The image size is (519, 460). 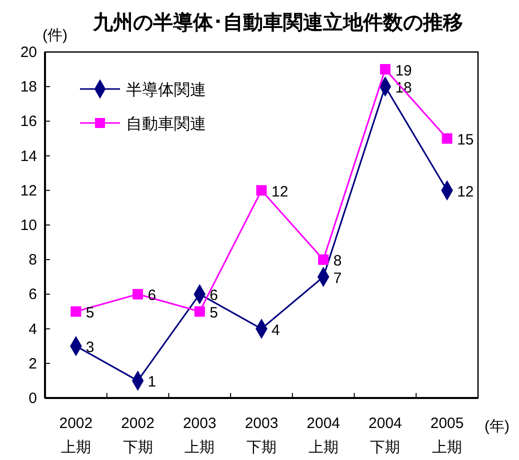 What do you see at coordinates (28, 225) in the screenshot?
I see `y-tick-label: 10` at bounding box center [28, 225].